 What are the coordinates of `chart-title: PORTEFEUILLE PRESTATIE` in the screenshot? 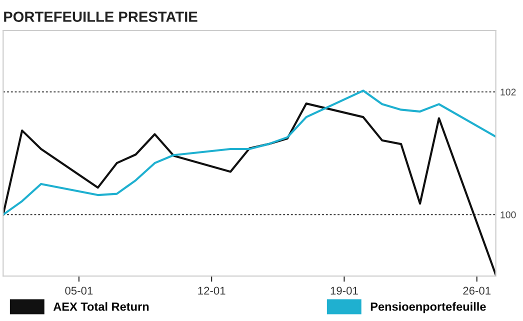 It's located at (101, 17).